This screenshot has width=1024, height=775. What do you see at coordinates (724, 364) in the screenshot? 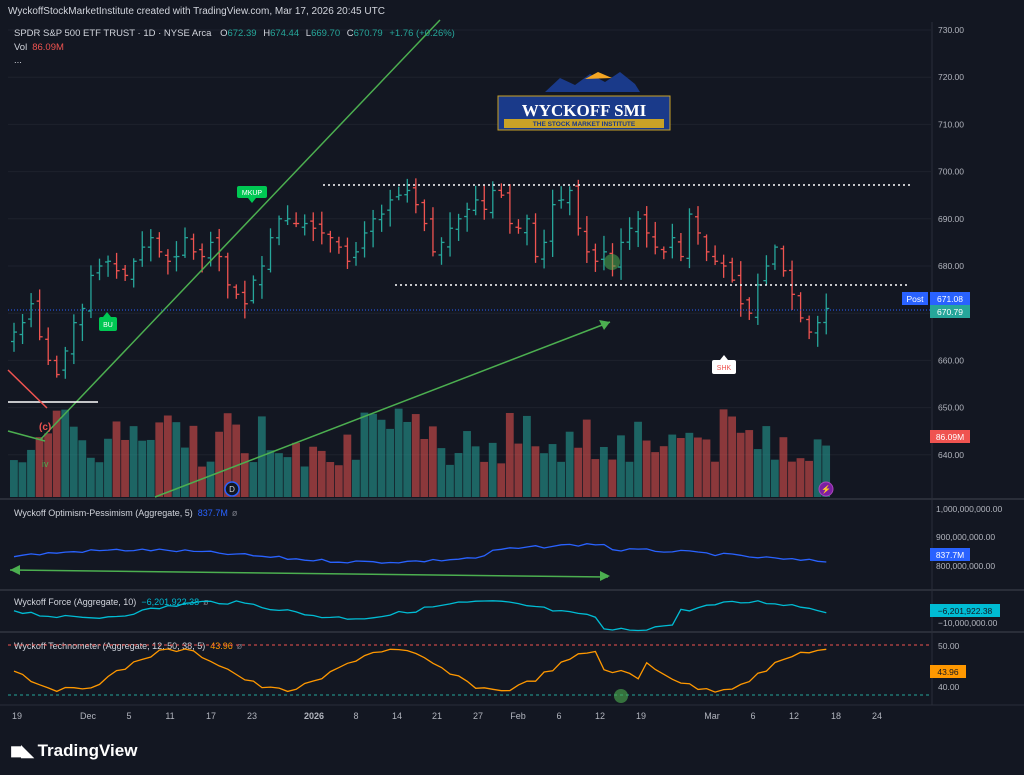
I see `shk-label: SHK` at bounding box center [724, 364].